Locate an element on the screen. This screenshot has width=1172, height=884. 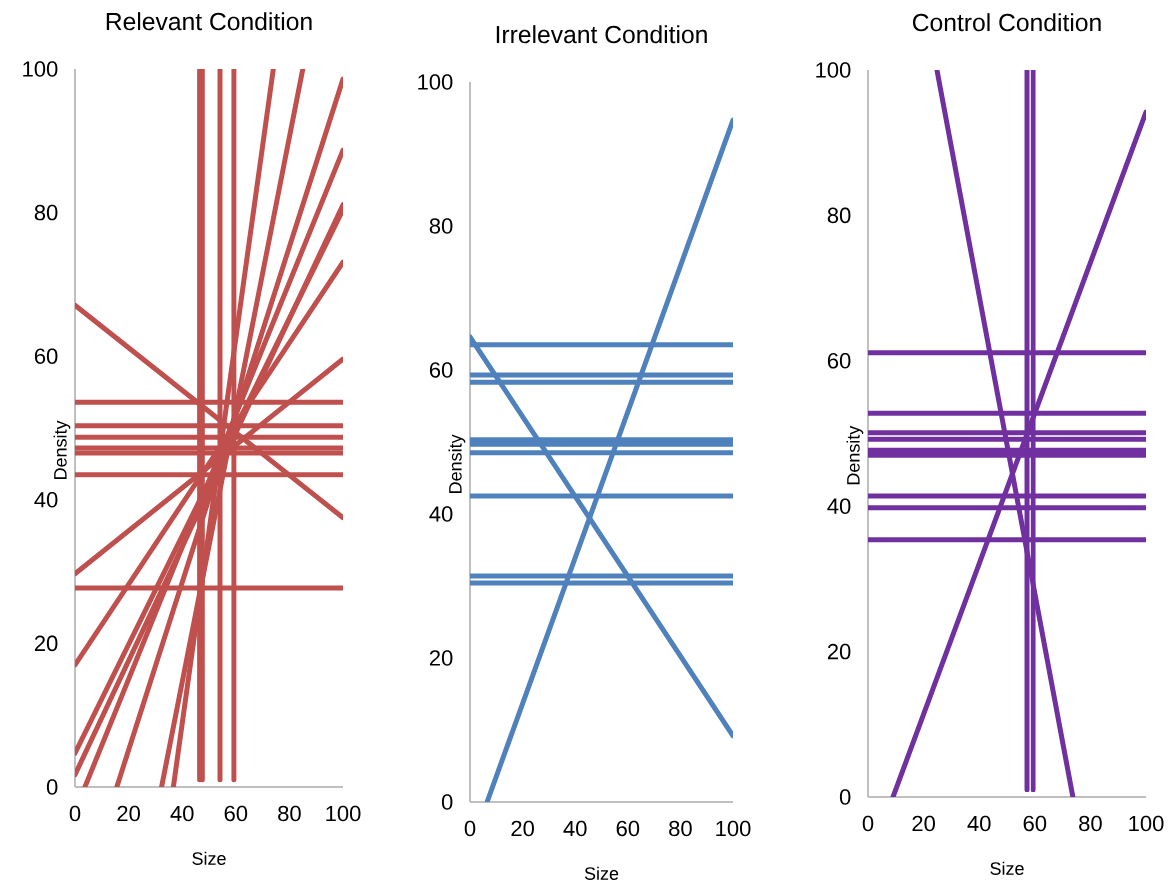
chart-title: Irrelevant Condition is located at coordinates (601, 34).